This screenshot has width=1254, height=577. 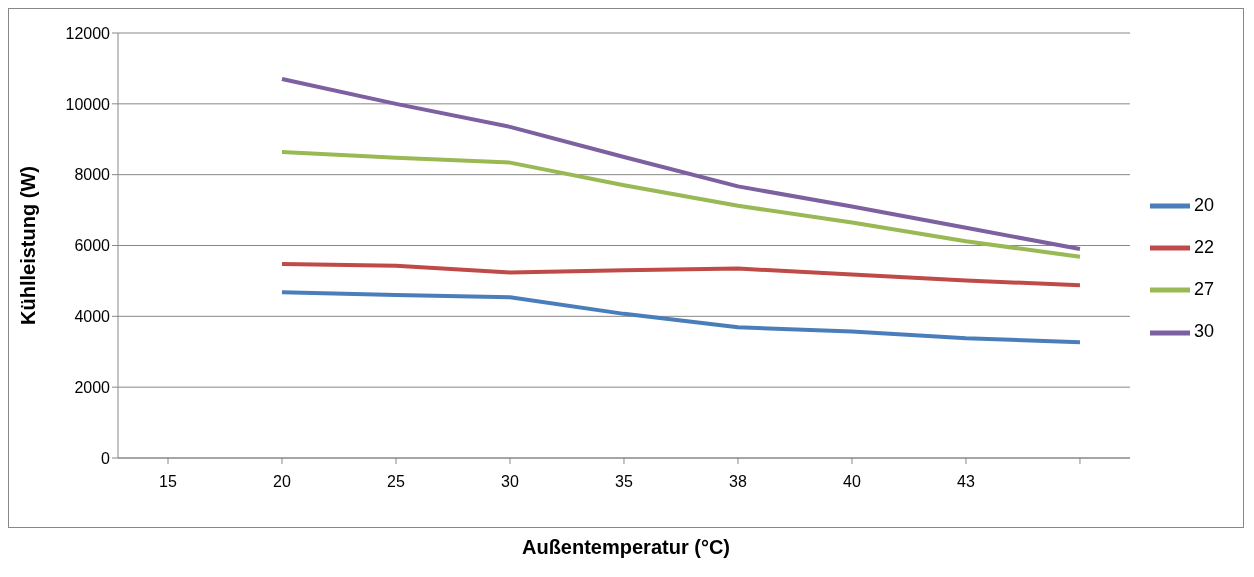 I want to click on y-tick-label: 4000, so click(x=92, y=317).